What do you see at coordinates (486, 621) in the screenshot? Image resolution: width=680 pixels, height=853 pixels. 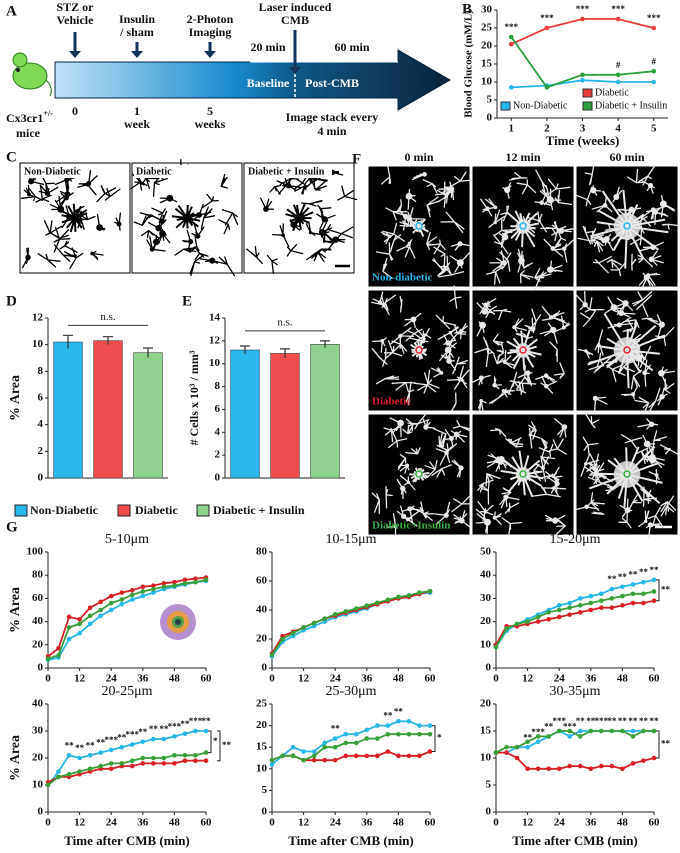 I see `y-tick-label: 20` at bounding box center [486, 621].